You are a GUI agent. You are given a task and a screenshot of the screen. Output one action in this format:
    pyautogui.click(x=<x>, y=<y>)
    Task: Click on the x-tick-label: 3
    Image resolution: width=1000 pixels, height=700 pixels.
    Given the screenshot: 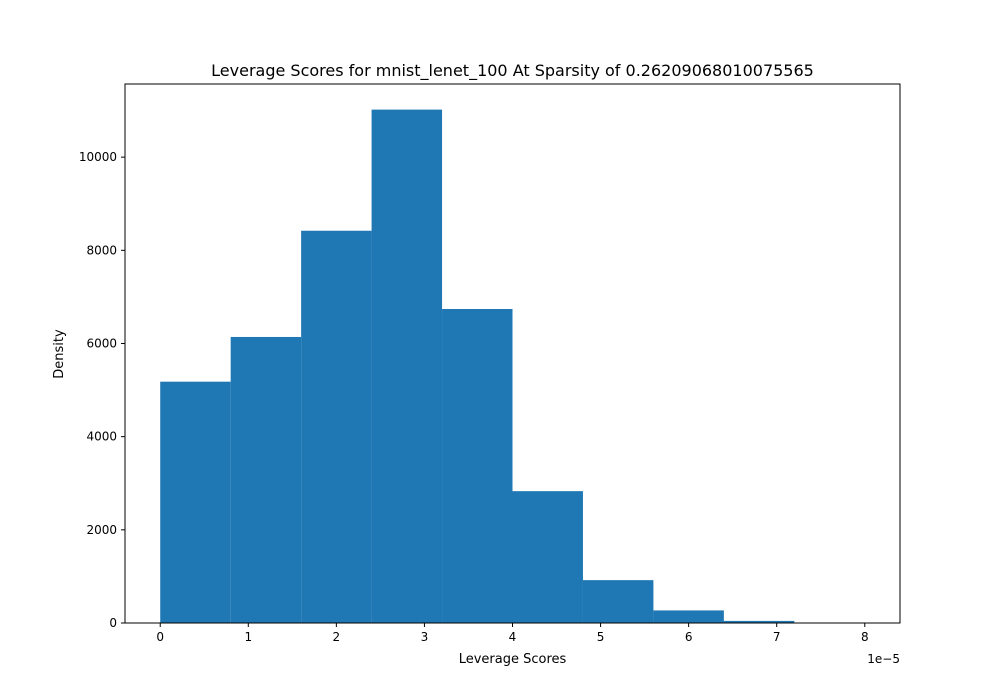 What is the action you would take?
    pyautogui.click(x=425, y=637)
    